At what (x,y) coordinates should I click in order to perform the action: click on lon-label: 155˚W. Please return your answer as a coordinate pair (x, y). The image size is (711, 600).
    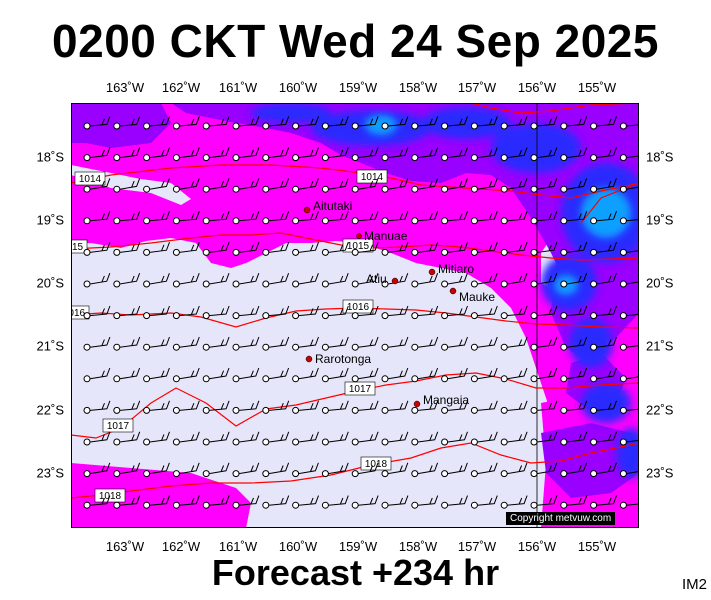
    Looking at the image, I should click on (597, 87).